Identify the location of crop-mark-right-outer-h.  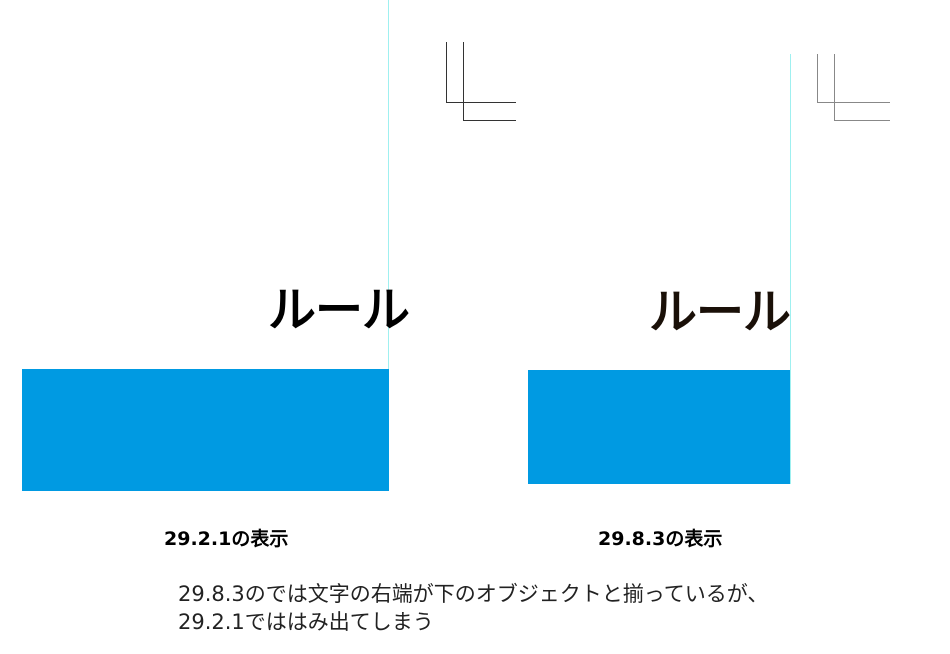
(853, 102).